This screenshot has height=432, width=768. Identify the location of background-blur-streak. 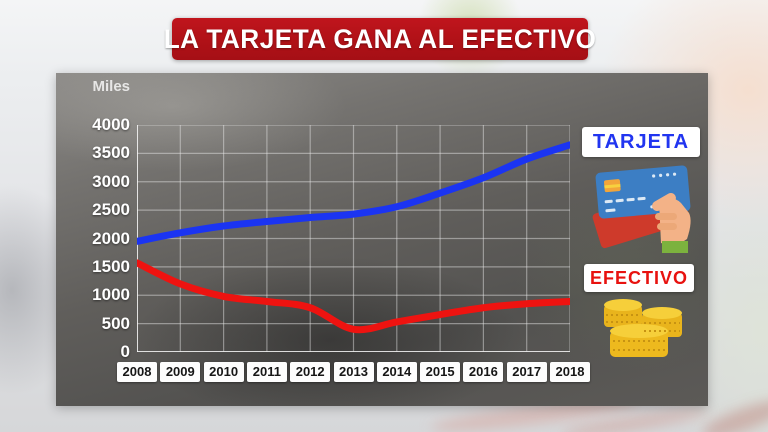
(733, 412).